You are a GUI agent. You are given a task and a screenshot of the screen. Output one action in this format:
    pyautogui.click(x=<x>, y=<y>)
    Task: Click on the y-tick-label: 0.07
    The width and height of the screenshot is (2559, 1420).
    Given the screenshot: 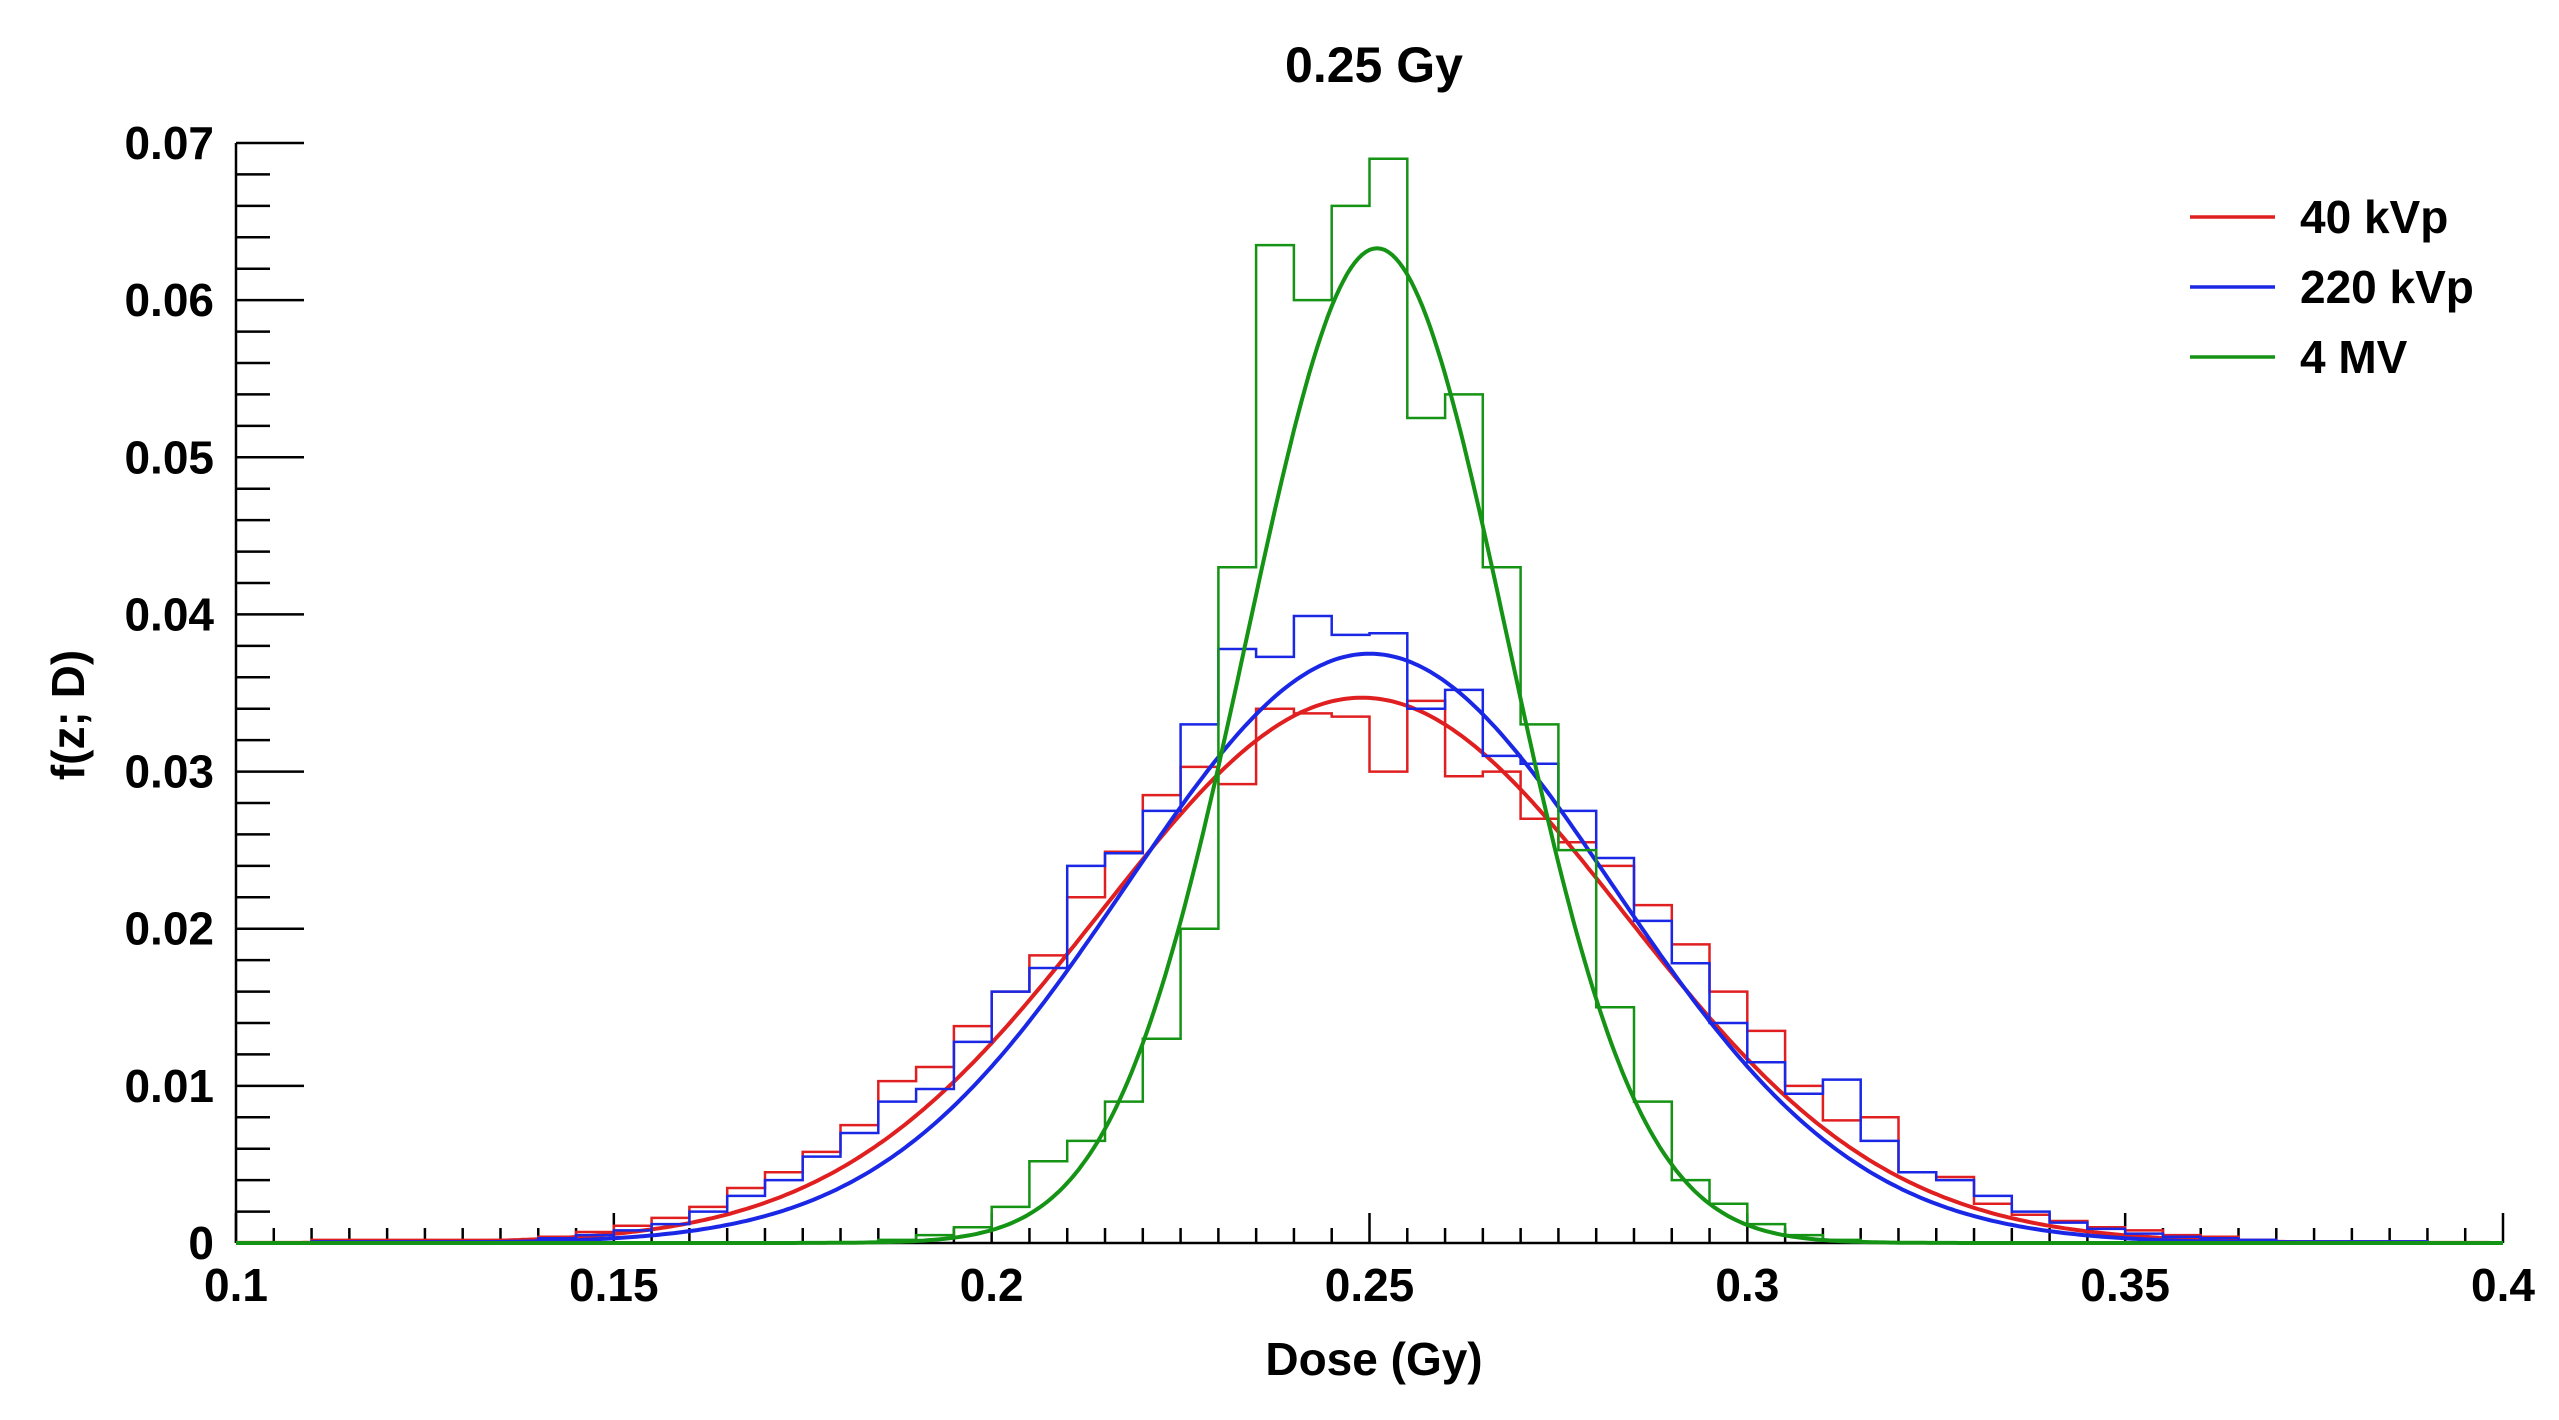 What is the action you would take?
    pyautogui.click(x=169, y=143)
    